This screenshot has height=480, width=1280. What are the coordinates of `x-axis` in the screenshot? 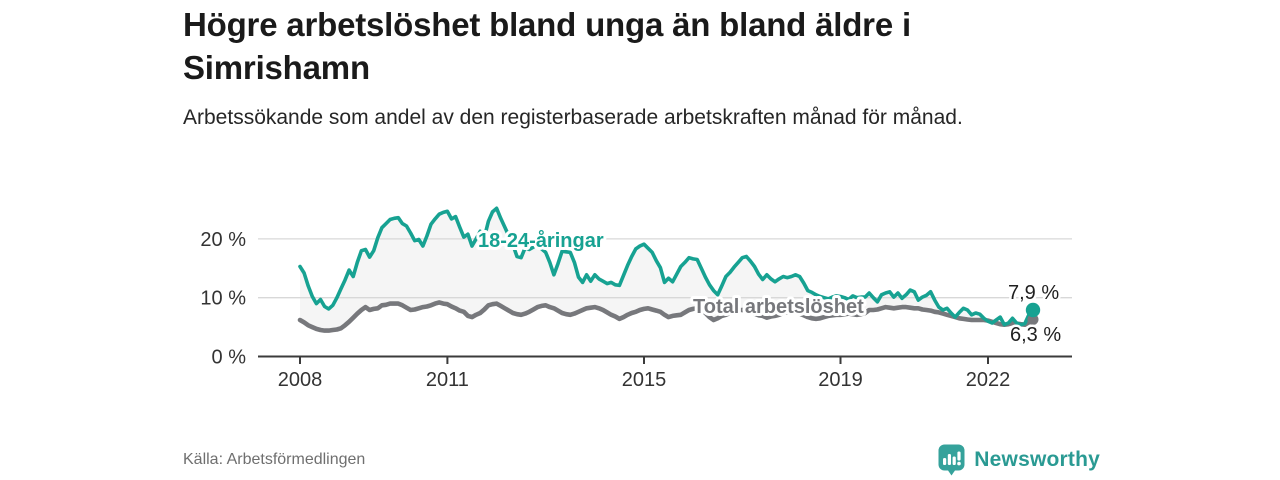 It's located at (665, 359).